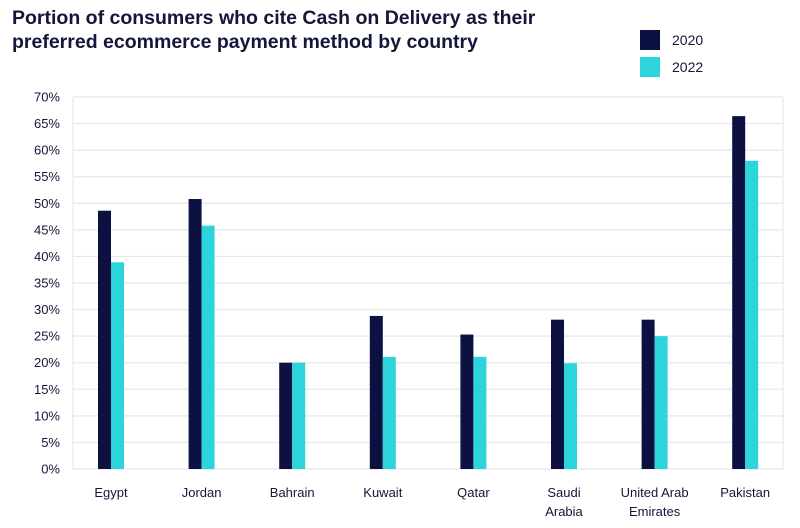 The width and height of the screenshot is (800, 528). I want to click on y-tick-label: 25%, so click(47, 336).